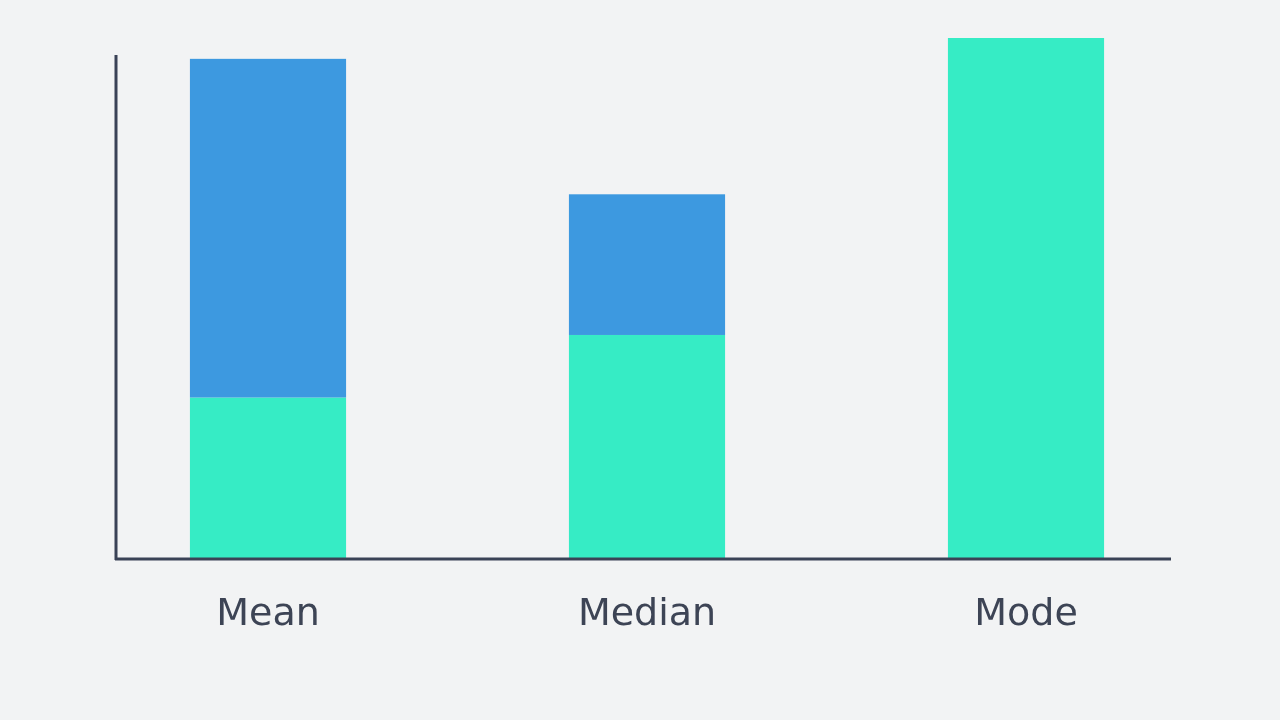 Image resolution: width=1280 pixels, height=720 pixels. Describe the element at coordinates (647, 612) in the screenshot. I see `x-tick-label: Median` at that location.